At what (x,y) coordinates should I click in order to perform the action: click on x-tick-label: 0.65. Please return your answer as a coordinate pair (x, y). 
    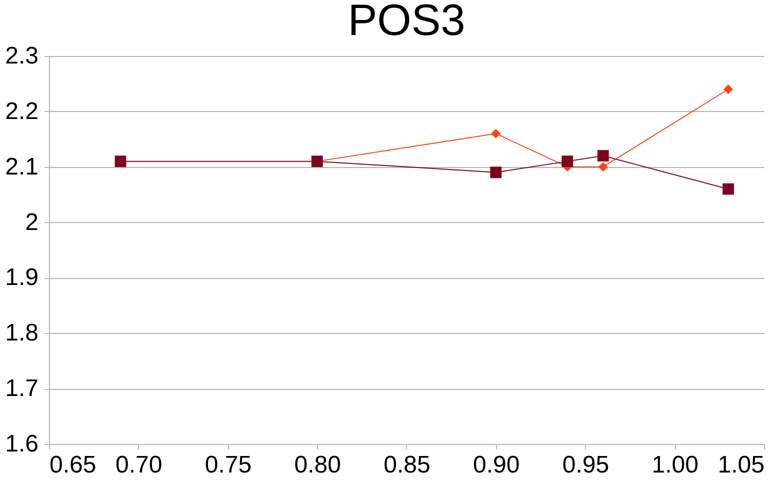
    Looking at the image, I should click on (73, 465).